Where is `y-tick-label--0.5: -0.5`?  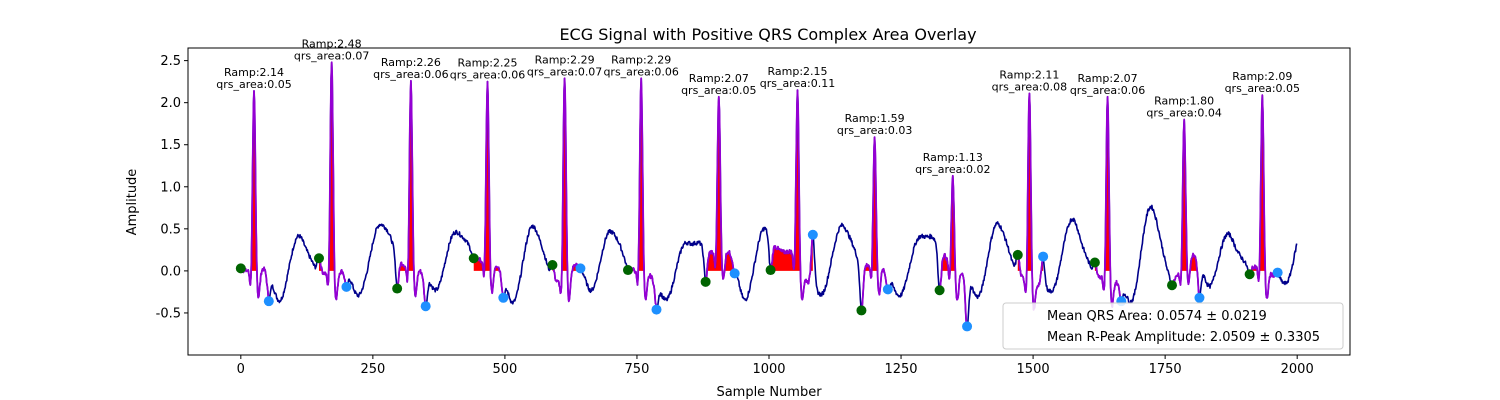
y-tick-label--0.5: -0.5 is located at coordinates (168, 313).